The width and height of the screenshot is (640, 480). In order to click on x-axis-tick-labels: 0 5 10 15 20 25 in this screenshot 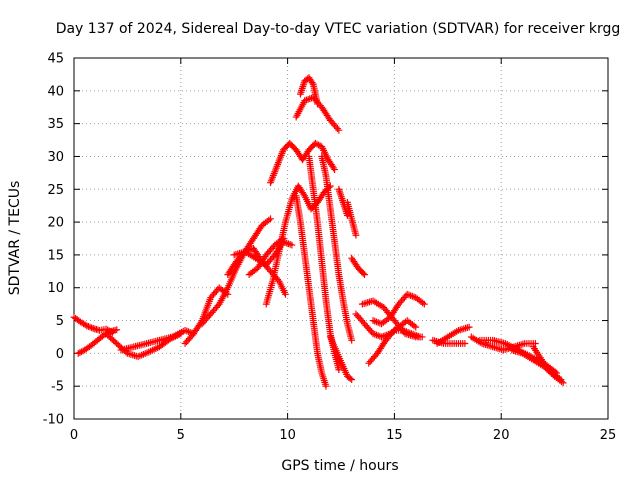, I will do `click(343, 435)`.